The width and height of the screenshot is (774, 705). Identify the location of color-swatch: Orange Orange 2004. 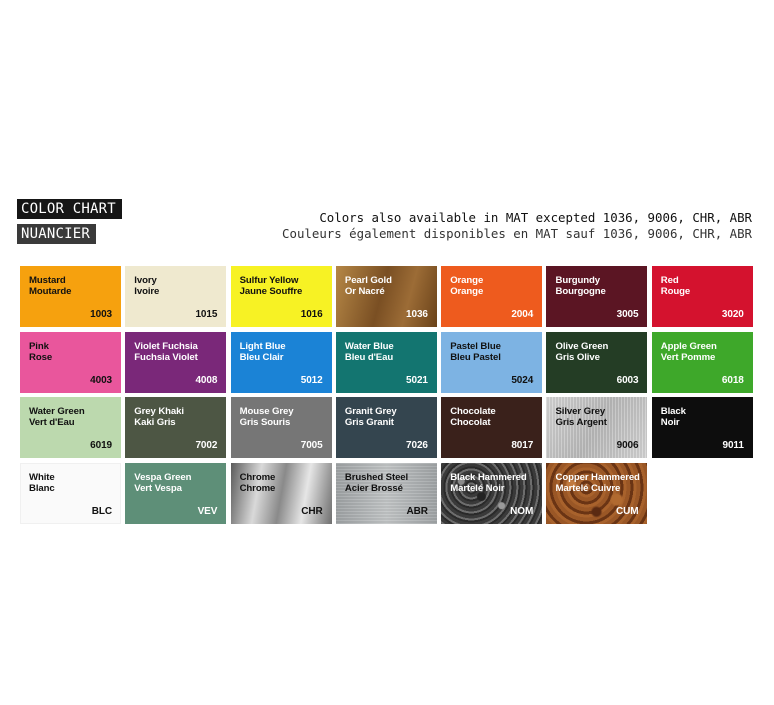
(492, 296).